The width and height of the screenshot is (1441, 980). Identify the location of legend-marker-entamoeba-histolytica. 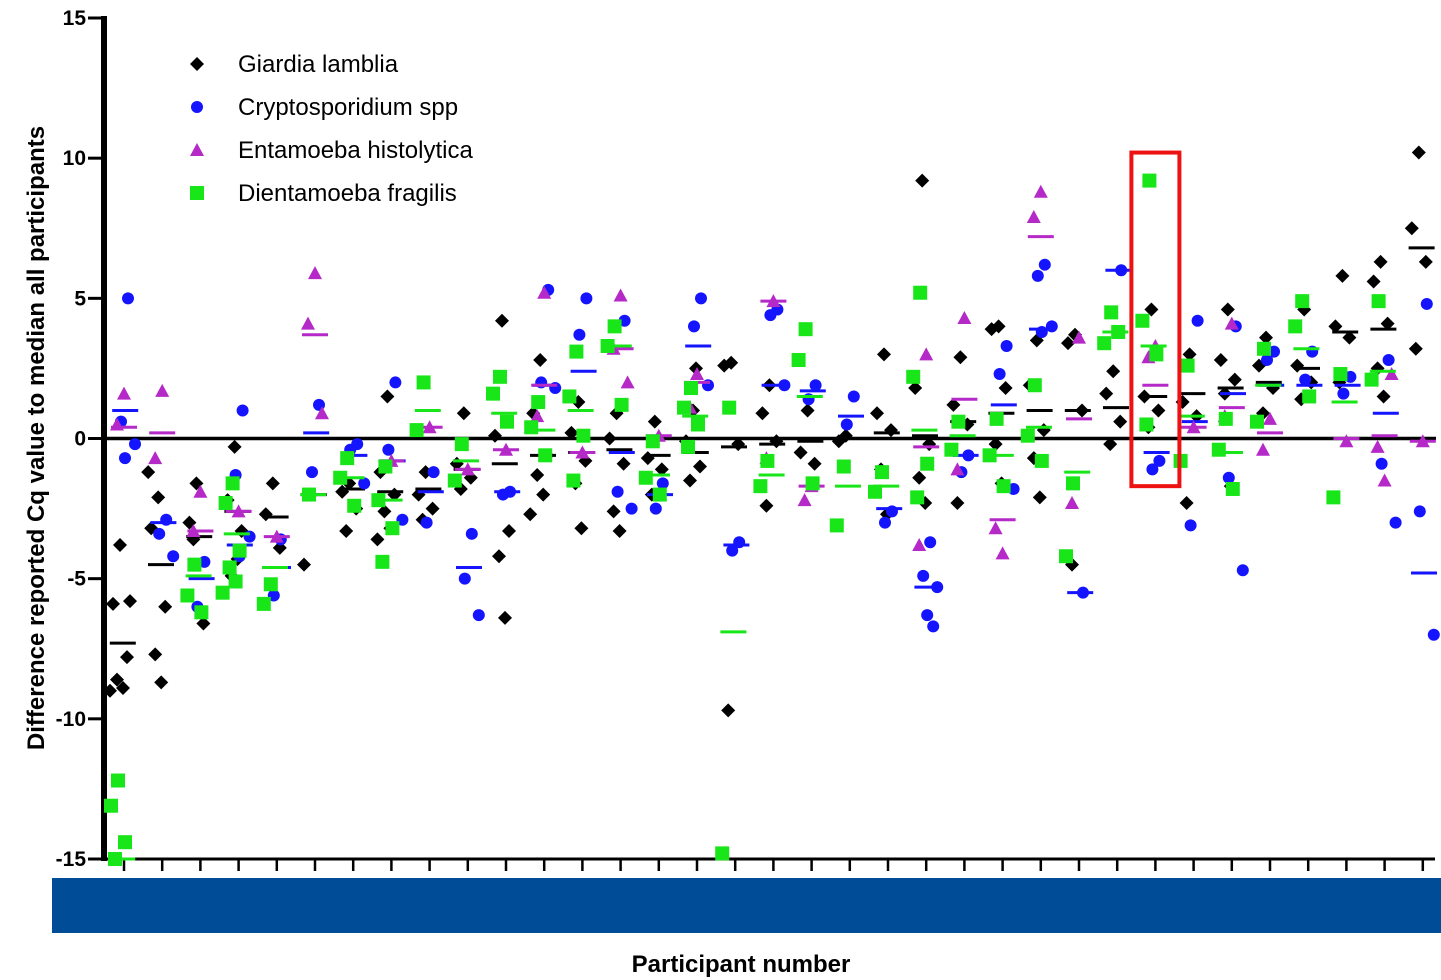
(197, 149).